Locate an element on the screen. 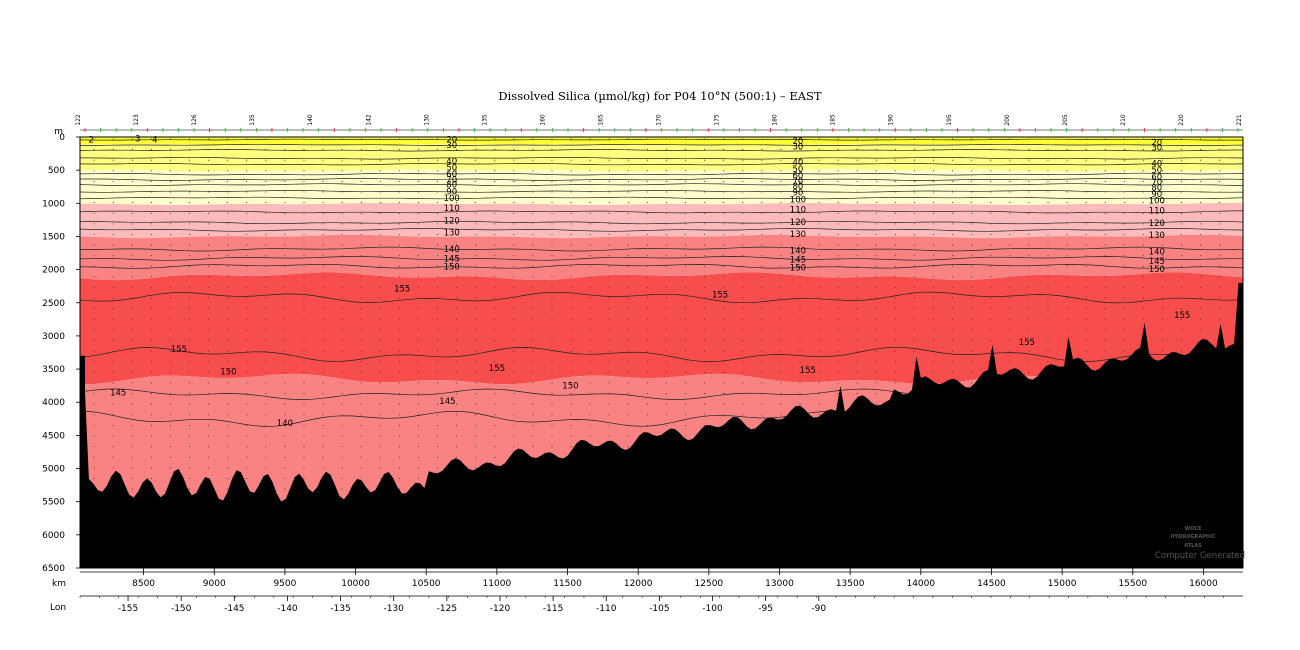 The image size is (1300, 650). contour-label: 120 is located at coordinates (1157, 224).